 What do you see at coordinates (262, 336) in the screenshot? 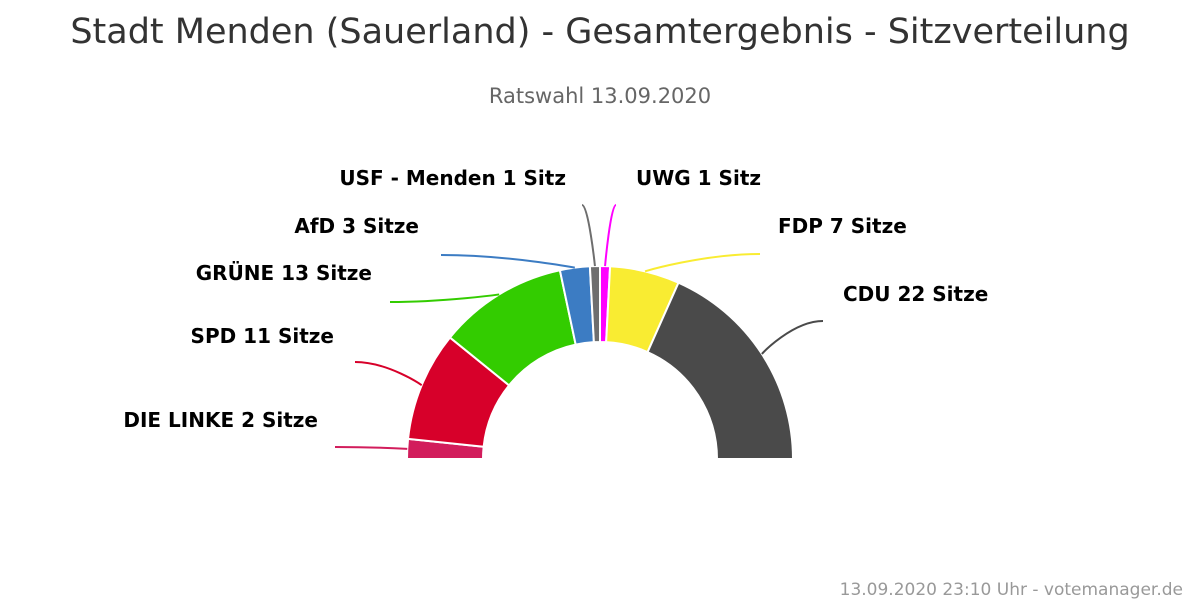
I see `seat-label: SPD 11 Sitze` at bounding box center [262, 336].